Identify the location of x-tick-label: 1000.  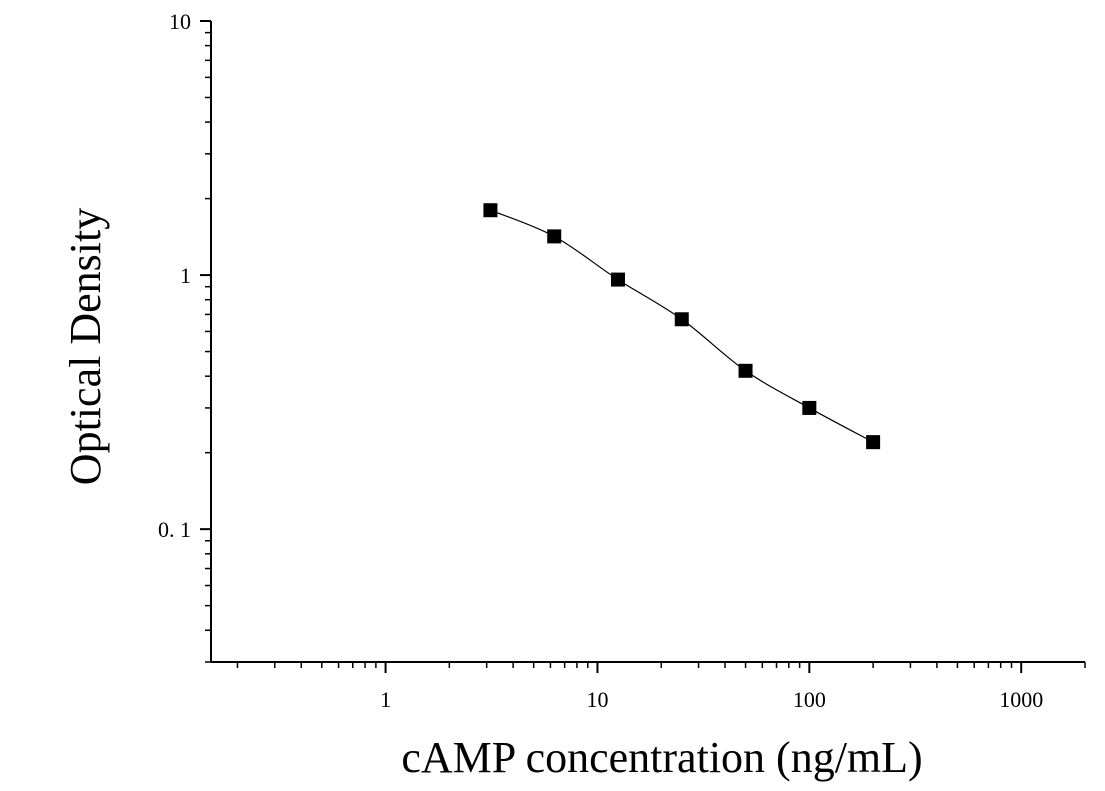
(1021, 699).